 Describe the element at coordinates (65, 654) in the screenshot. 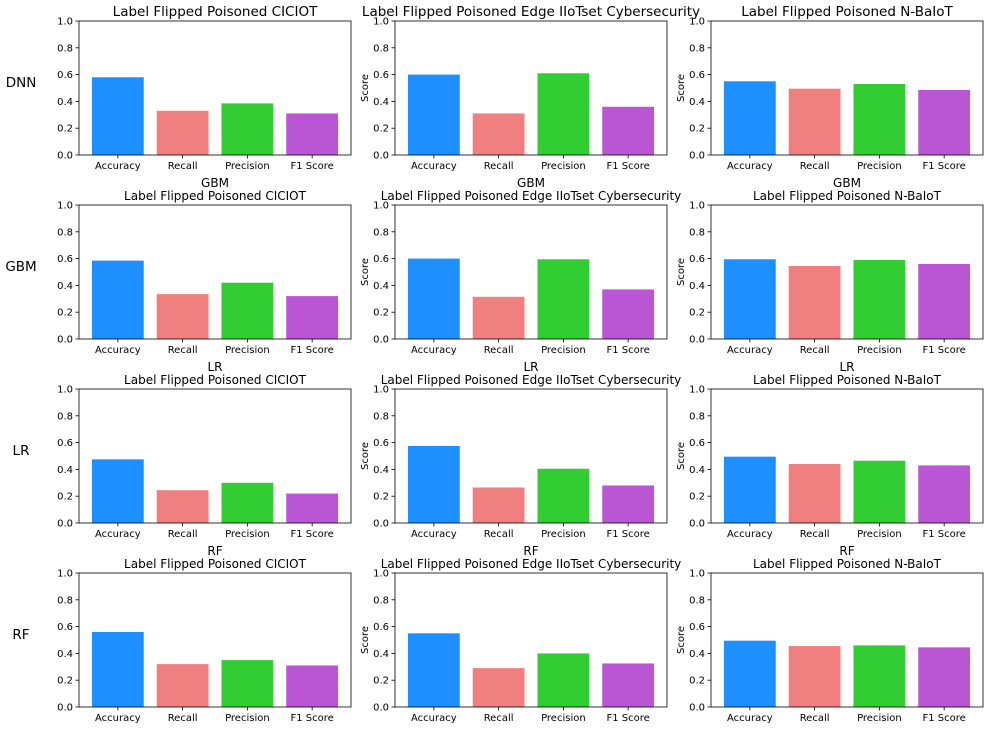

I see `subplot-rf-1-ytick-label: 0.4` at that location.